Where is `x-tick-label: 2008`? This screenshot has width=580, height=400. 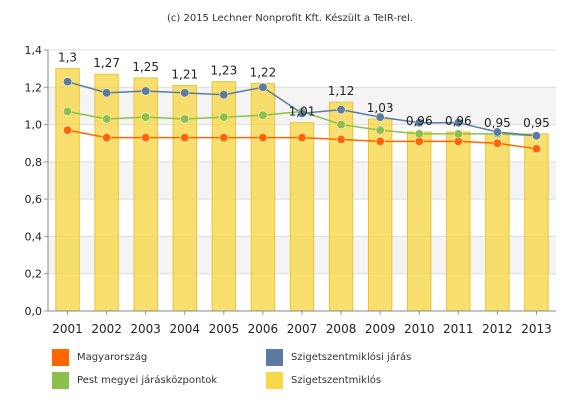
x-tick-label: 2008 is located at coordinates (341, 329).